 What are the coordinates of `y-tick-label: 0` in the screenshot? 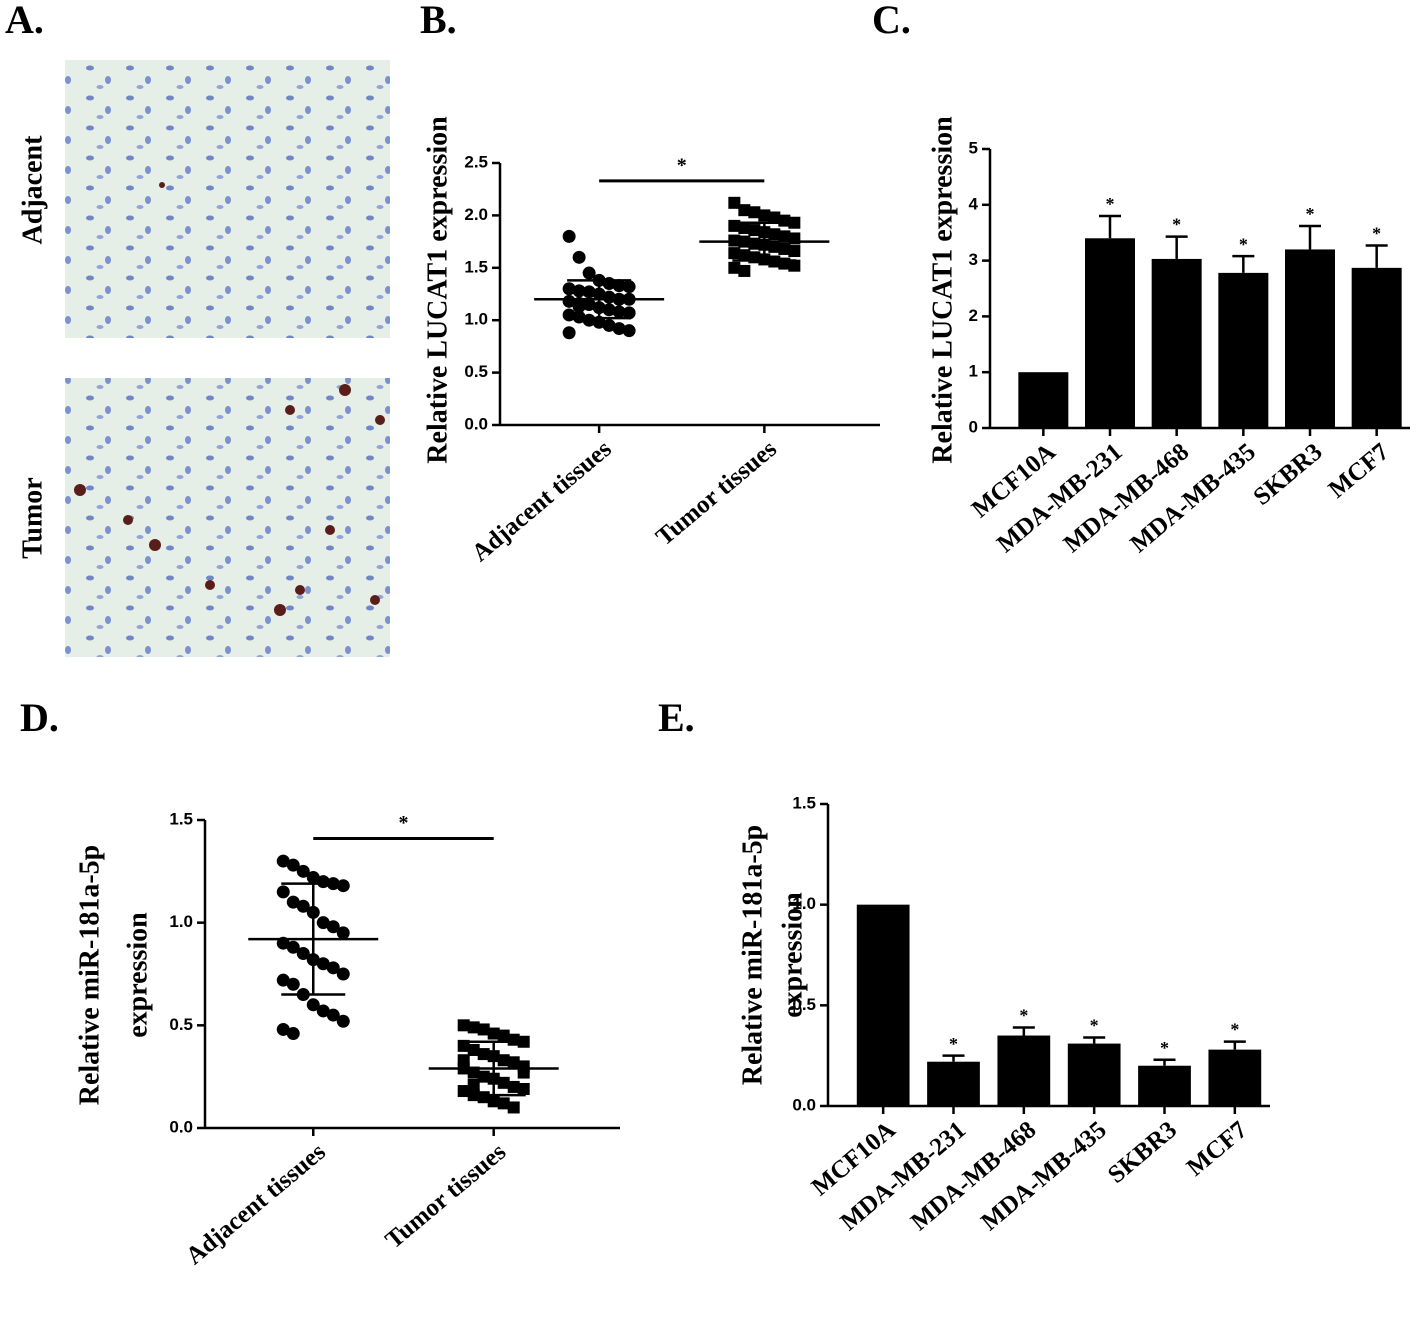 It's located at (973, 426).